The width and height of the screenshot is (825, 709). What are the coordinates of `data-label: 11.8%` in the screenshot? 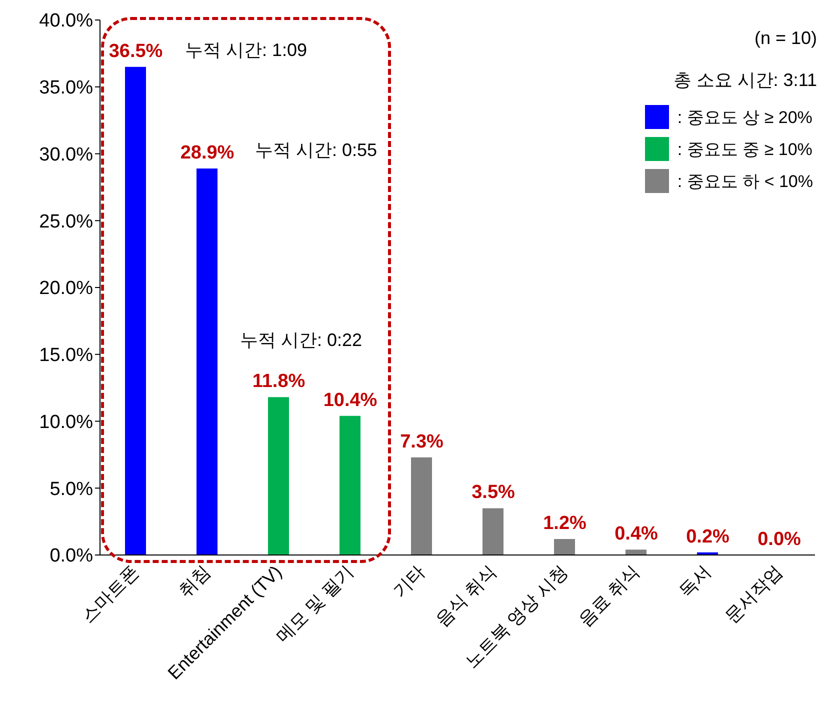 It's located at (279, 381).